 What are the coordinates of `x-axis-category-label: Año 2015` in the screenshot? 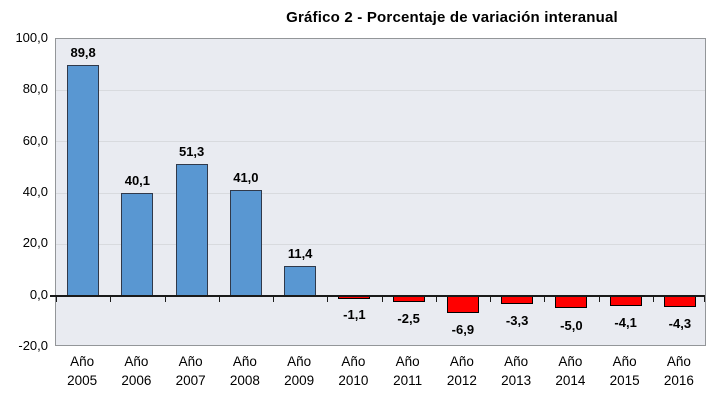 It's located at (624, 371).